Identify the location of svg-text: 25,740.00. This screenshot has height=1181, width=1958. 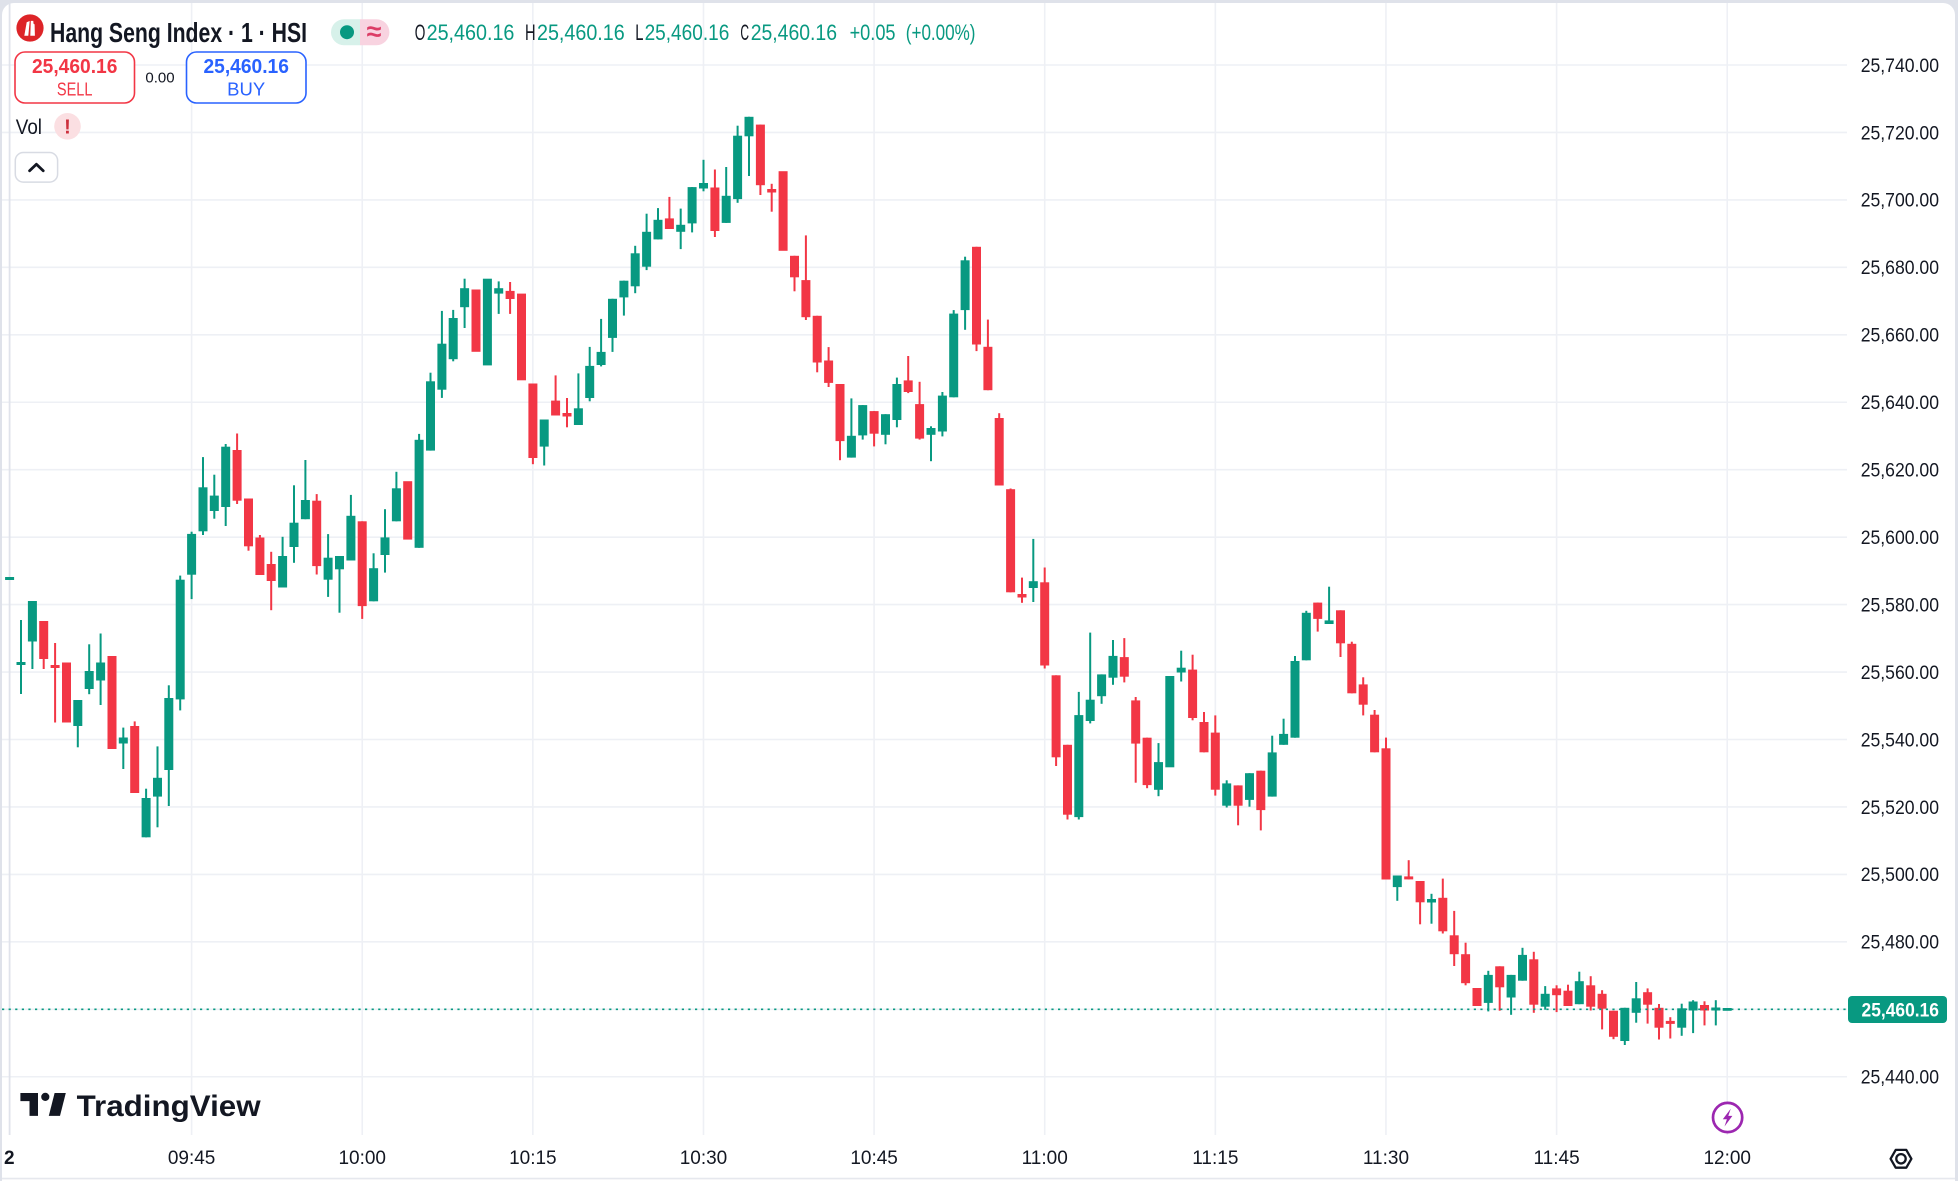
(1900, 66).